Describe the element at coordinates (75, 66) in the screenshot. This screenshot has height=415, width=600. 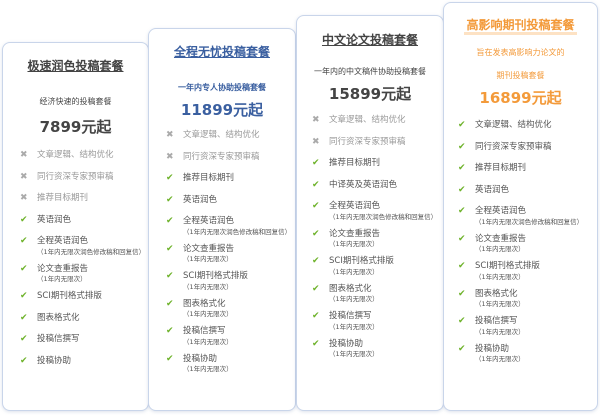
I see `package-title: 极速润色投稿套餐` at that location.